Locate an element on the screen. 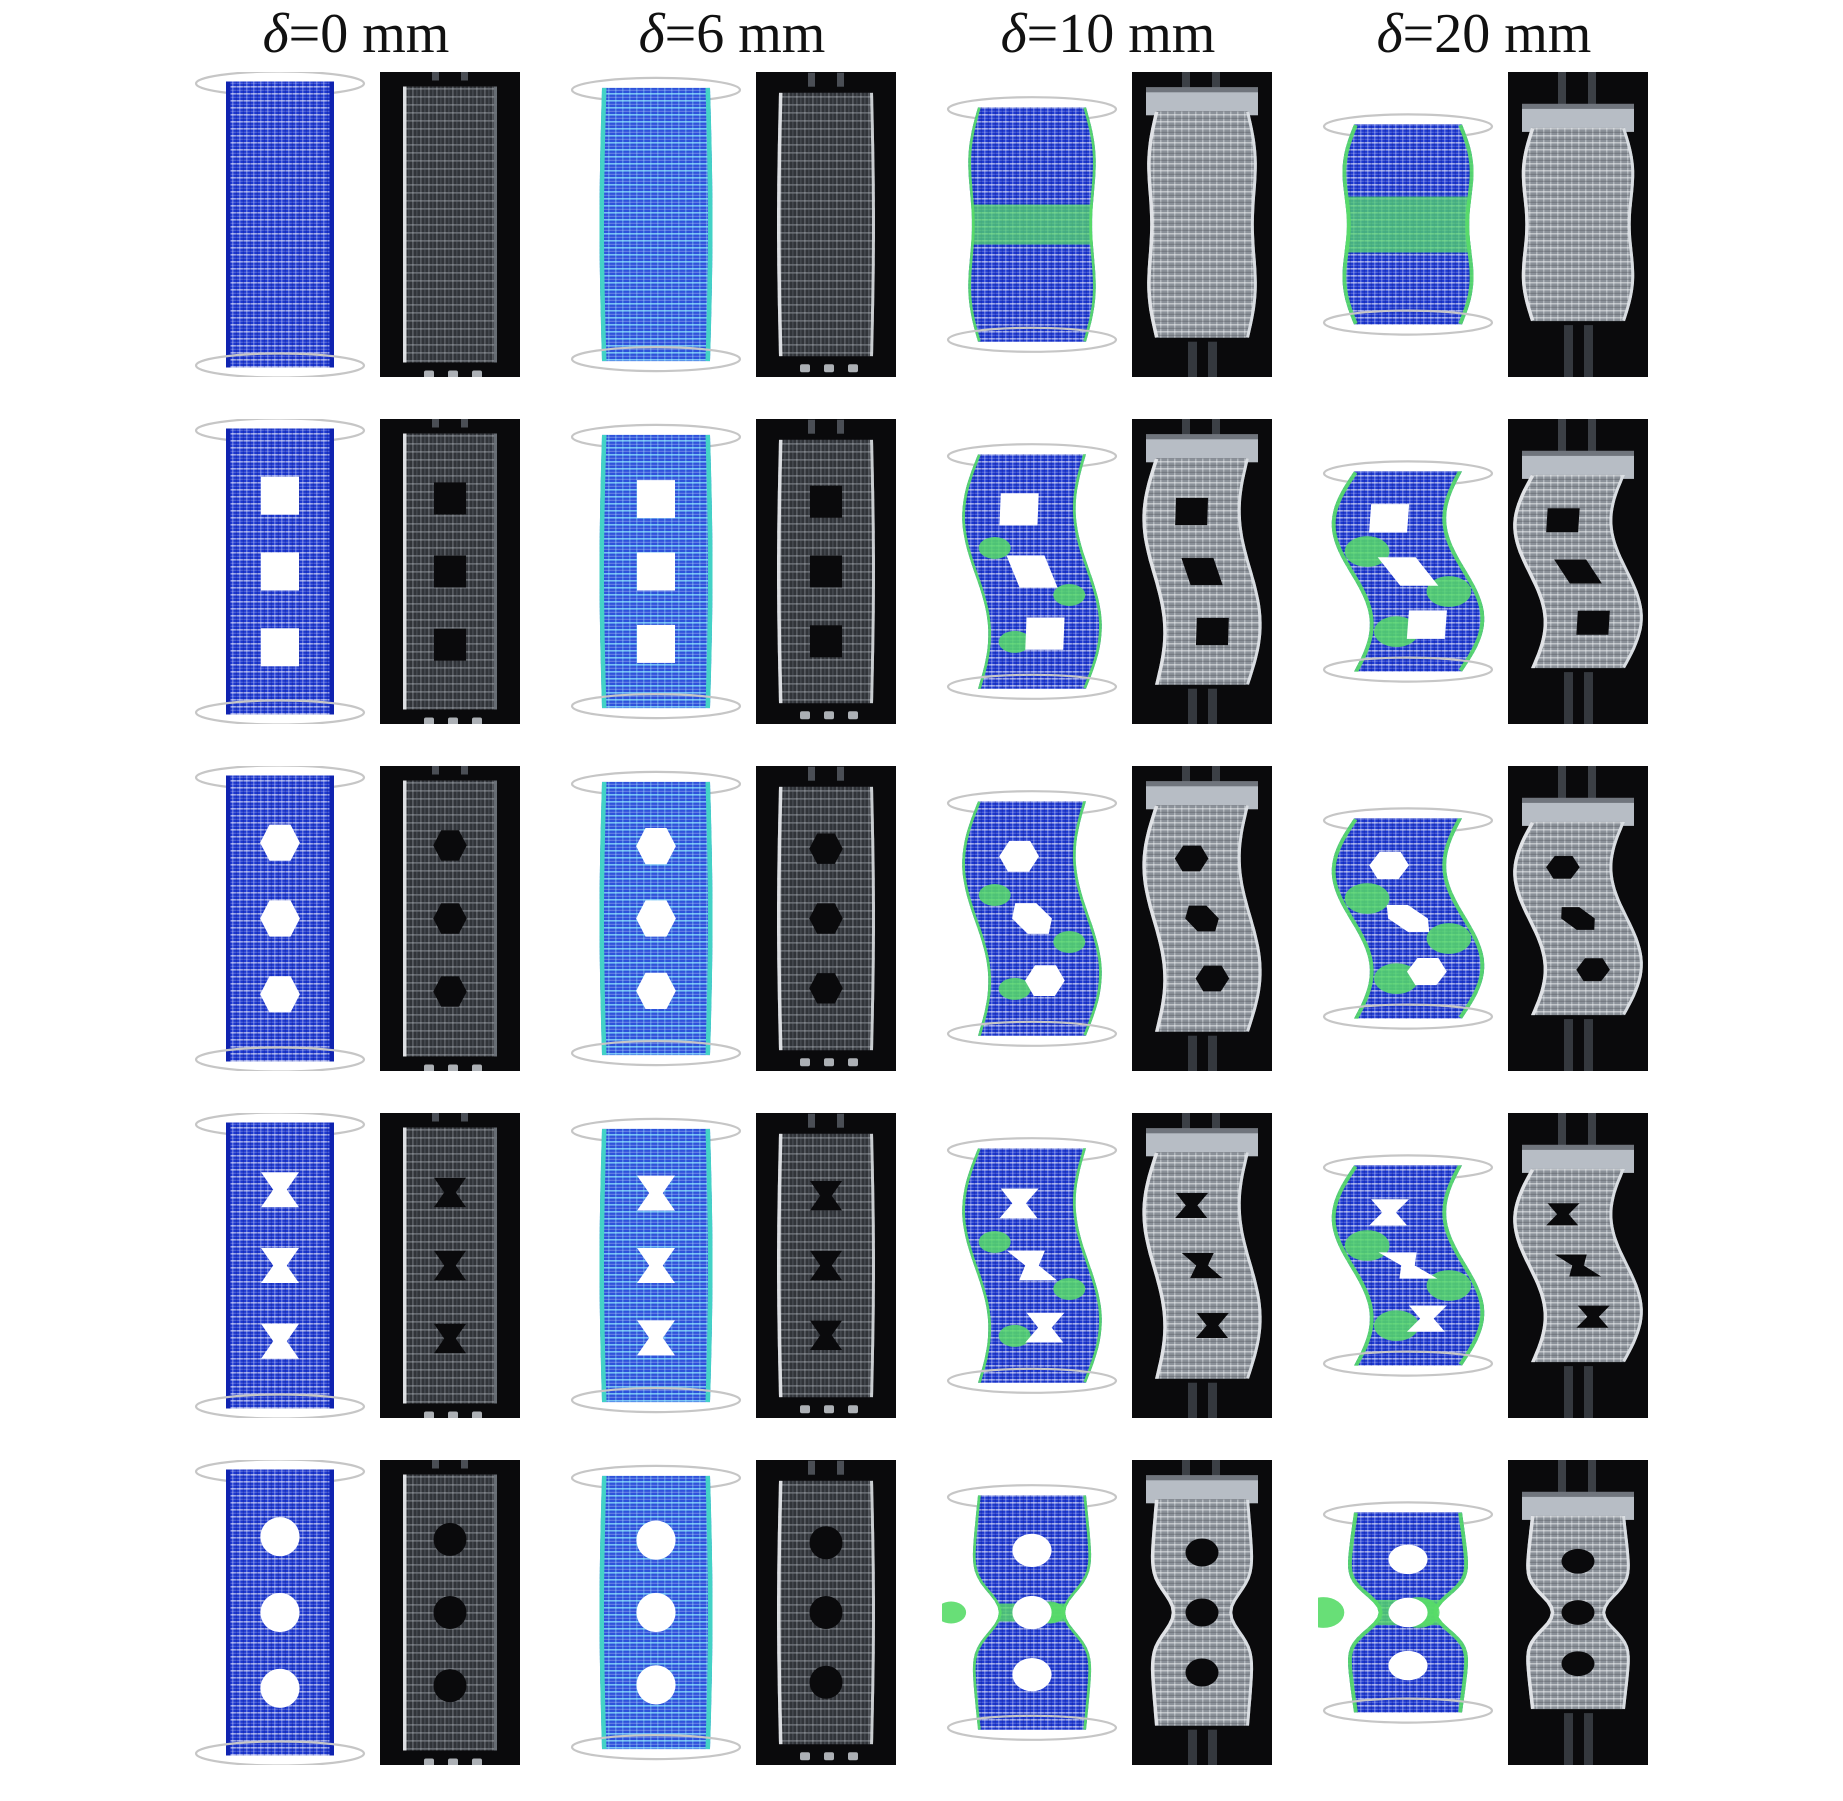 This screenshot has height=1801, width=1843. simulation-r5-c3 is located at coordinates (1030, 1612).